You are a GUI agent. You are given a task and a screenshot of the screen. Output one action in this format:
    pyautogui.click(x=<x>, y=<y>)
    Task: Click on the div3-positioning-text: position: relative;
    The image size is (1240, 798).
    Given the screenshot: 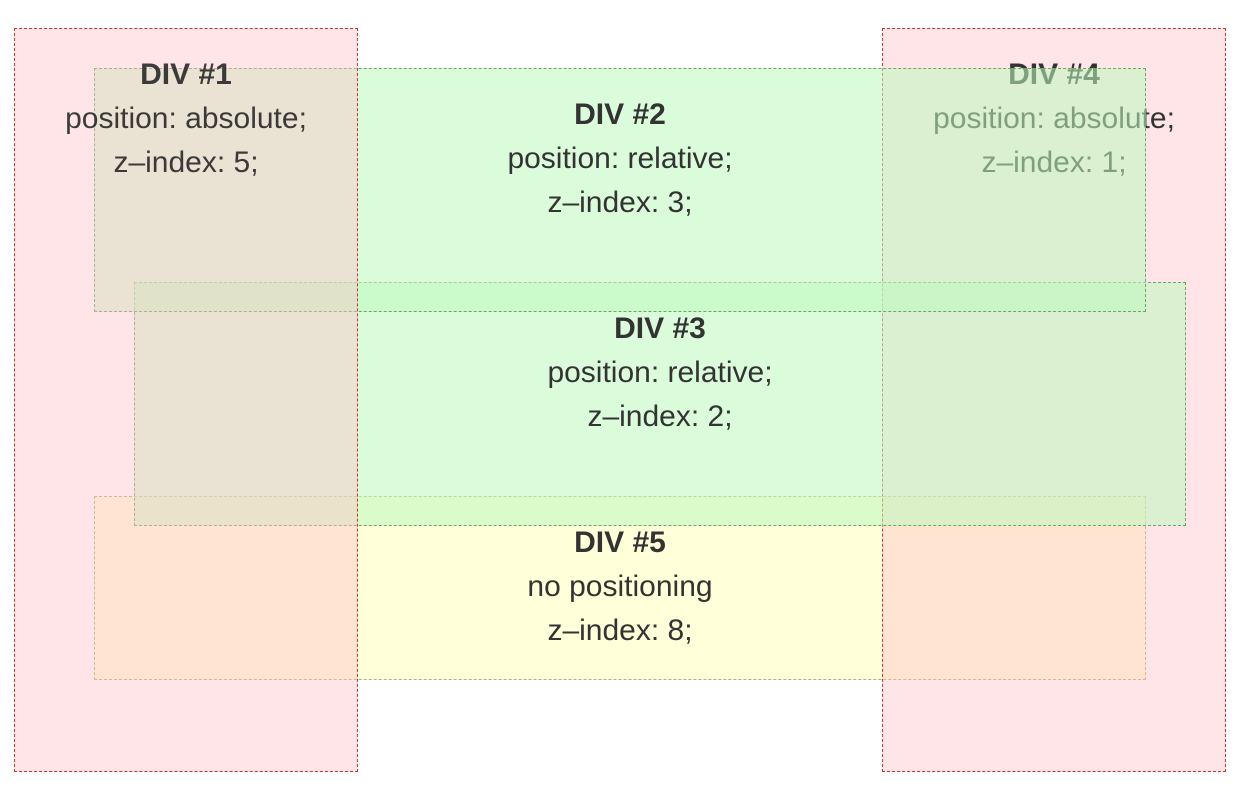 What is the action you would take?
    pyautogui.click(x=660, y=372)
    